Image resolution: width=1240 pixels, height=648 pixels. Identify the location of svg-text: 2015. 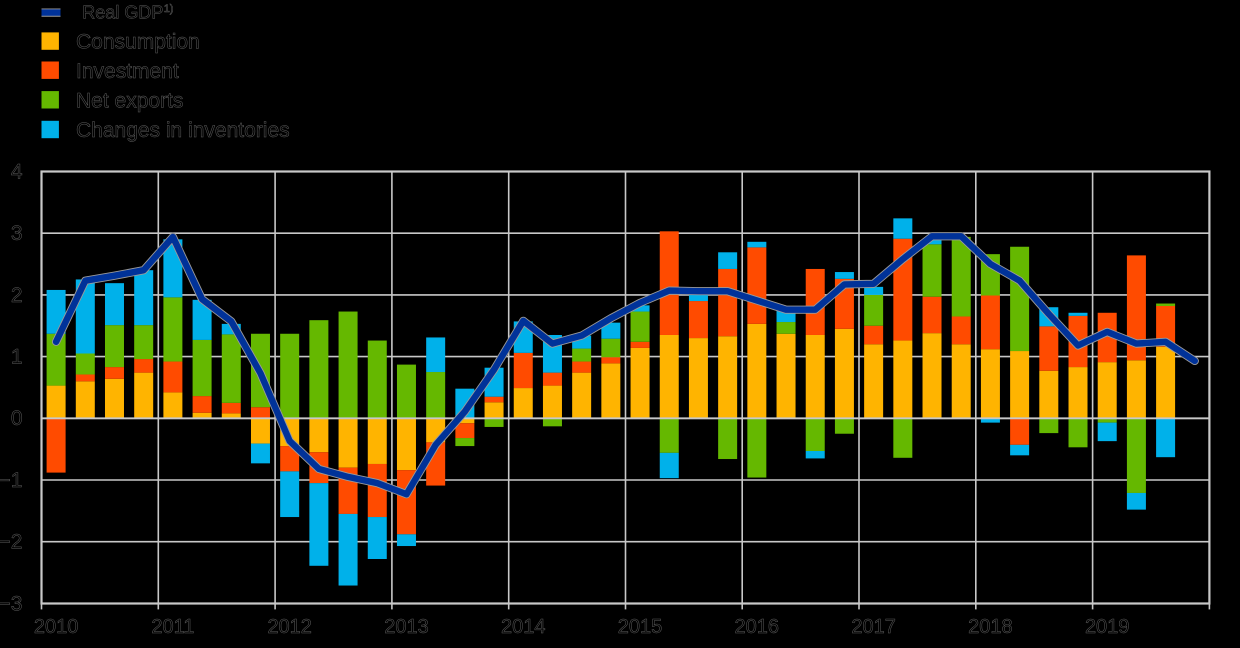
(640, 627).